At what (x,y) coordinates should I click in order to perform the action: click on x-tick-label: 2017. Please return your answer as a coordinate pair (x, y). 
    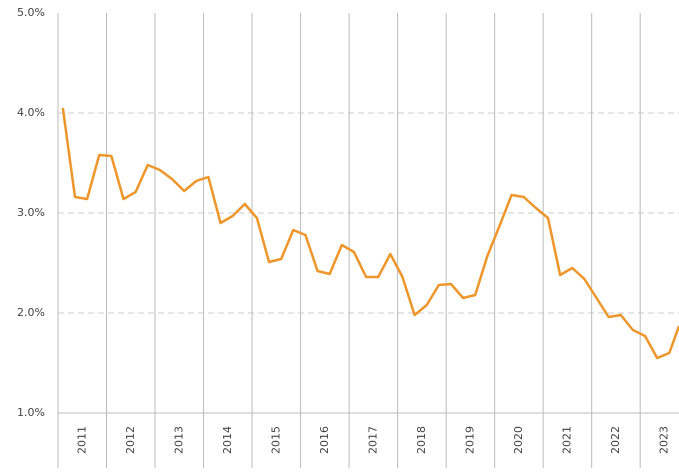
    Looking at the image, I should click on (372, 440).